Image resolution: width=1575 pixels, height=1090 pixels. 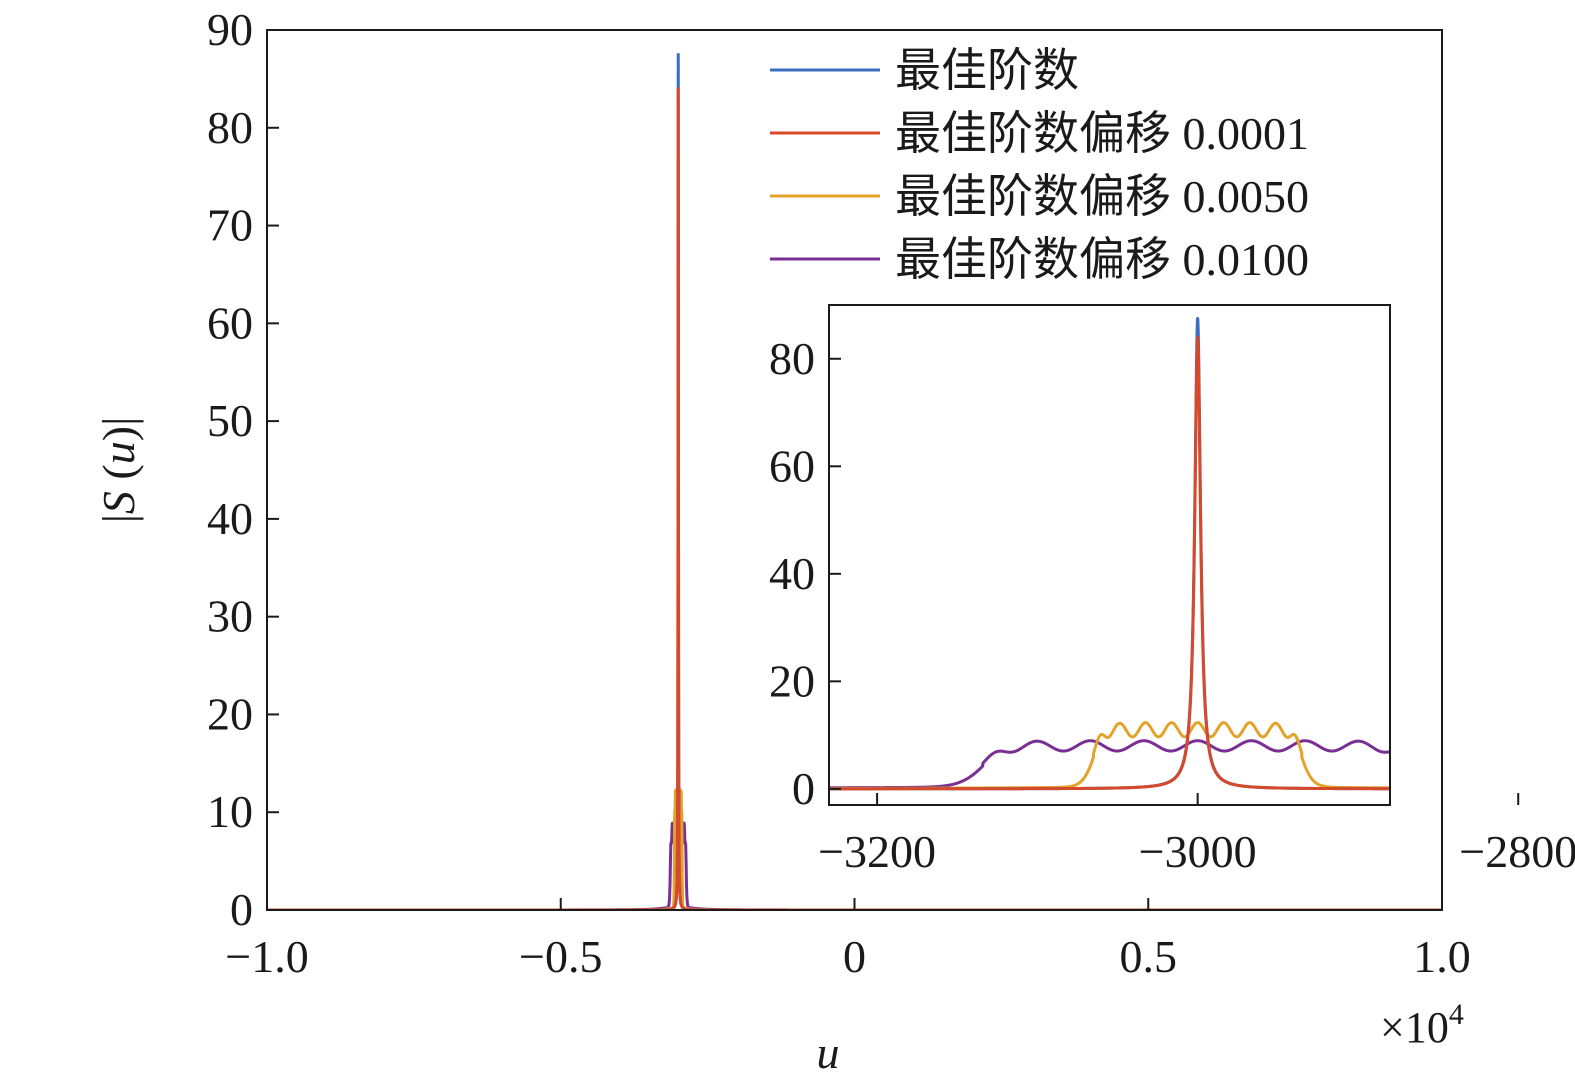 What do you see at coordinates (118, 470) in the screenshot?
I see `y-axis-label: |S (u)|` at bounding box center [118, 470].